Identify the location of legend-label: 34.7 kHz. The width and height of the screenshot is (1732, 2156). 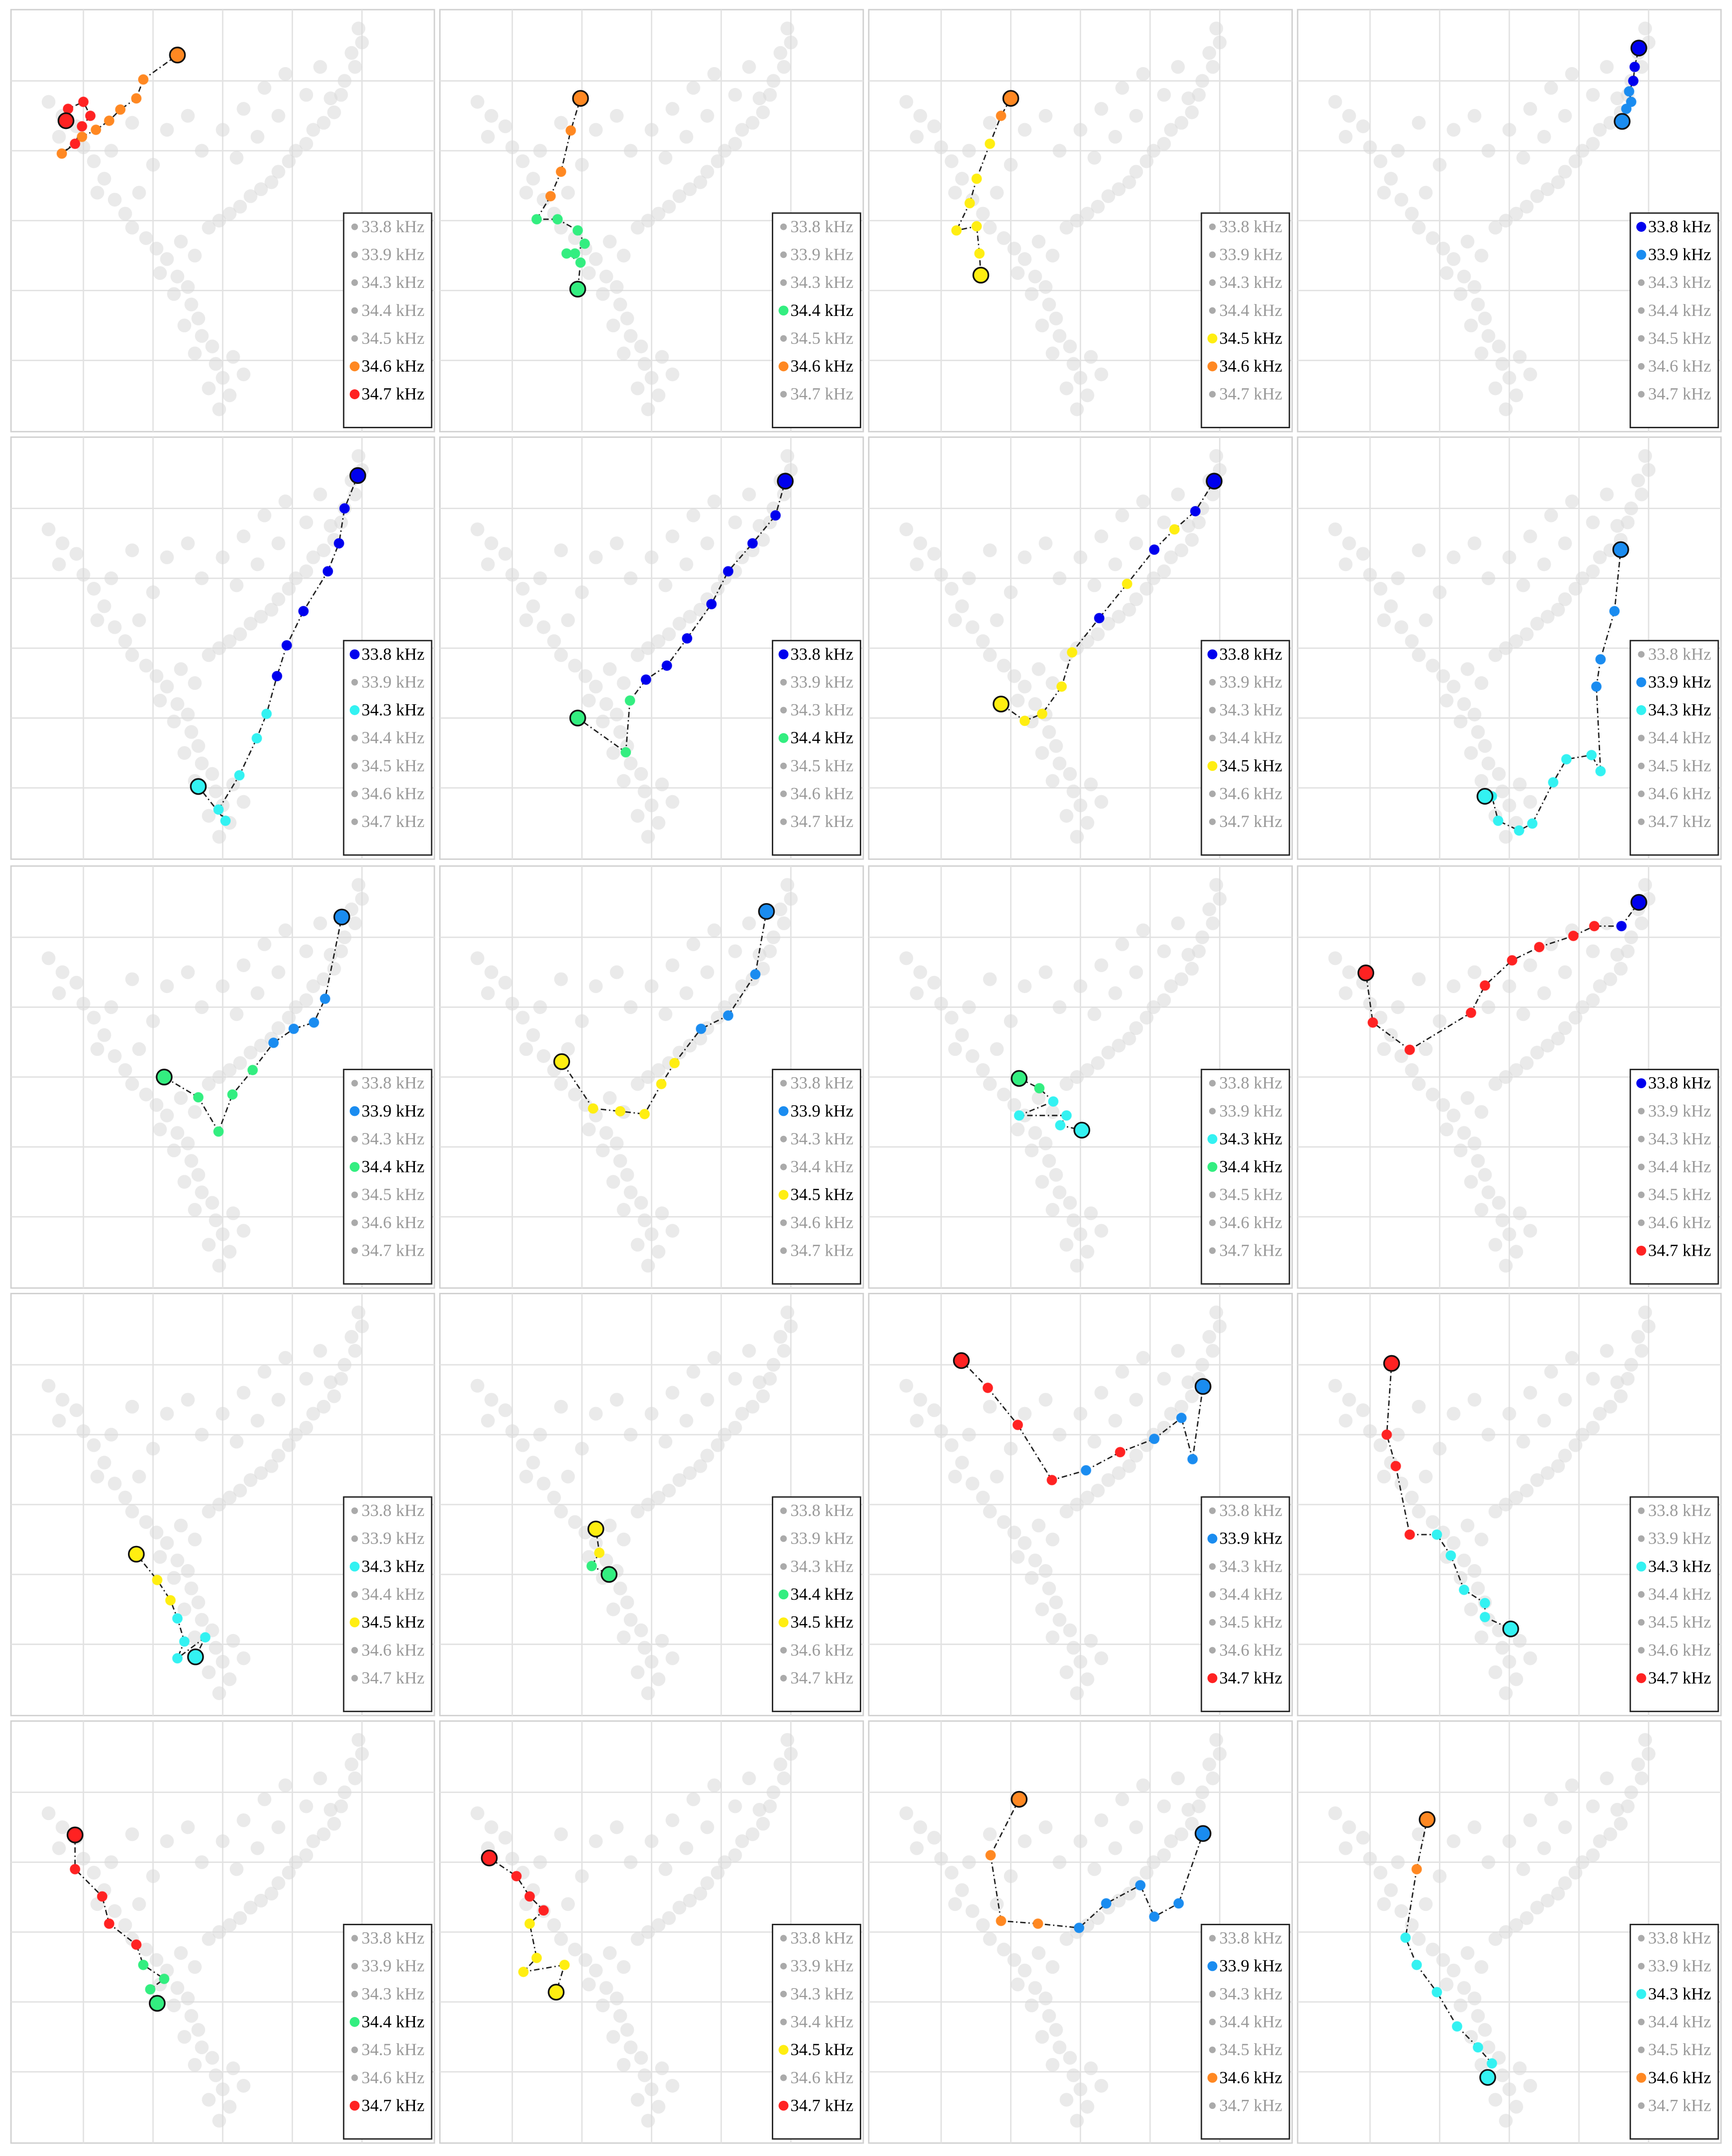
(1679, 1250).